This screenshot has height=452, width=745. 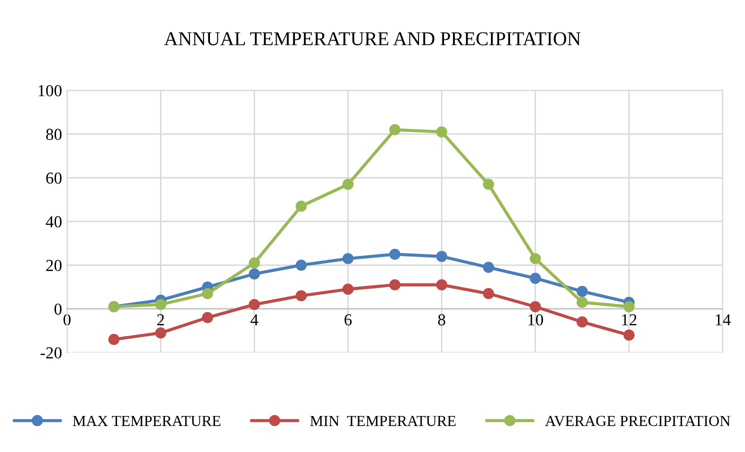 I want to click on legend-label: AVERAGE PRECIPITATION, so click(x=637, y=421).